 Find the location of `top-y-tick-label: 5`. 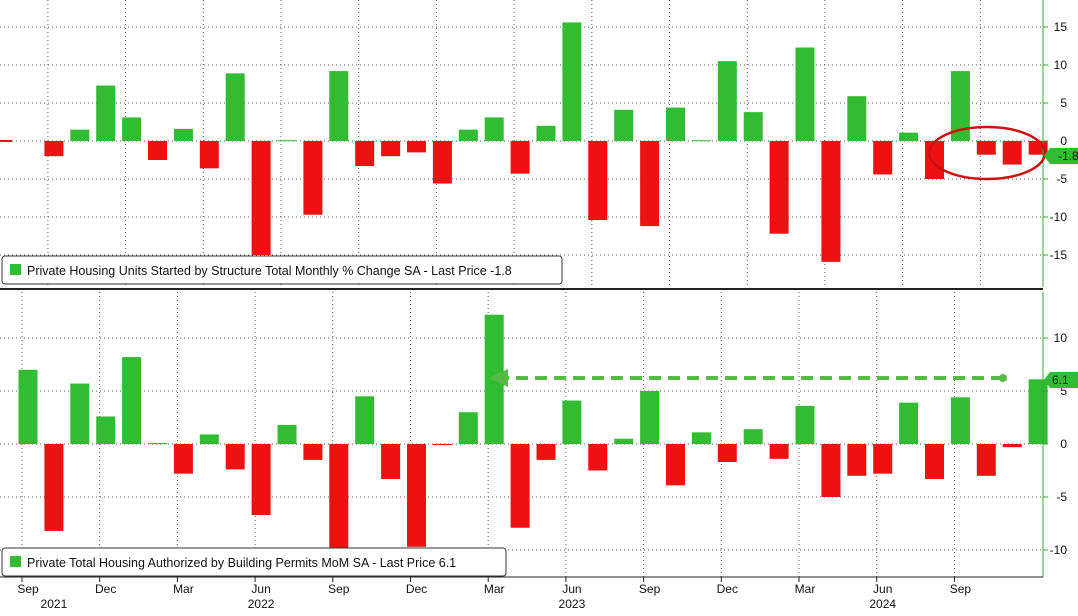

top-y-tick-label: 5 is located at coordinates (1063, 103).